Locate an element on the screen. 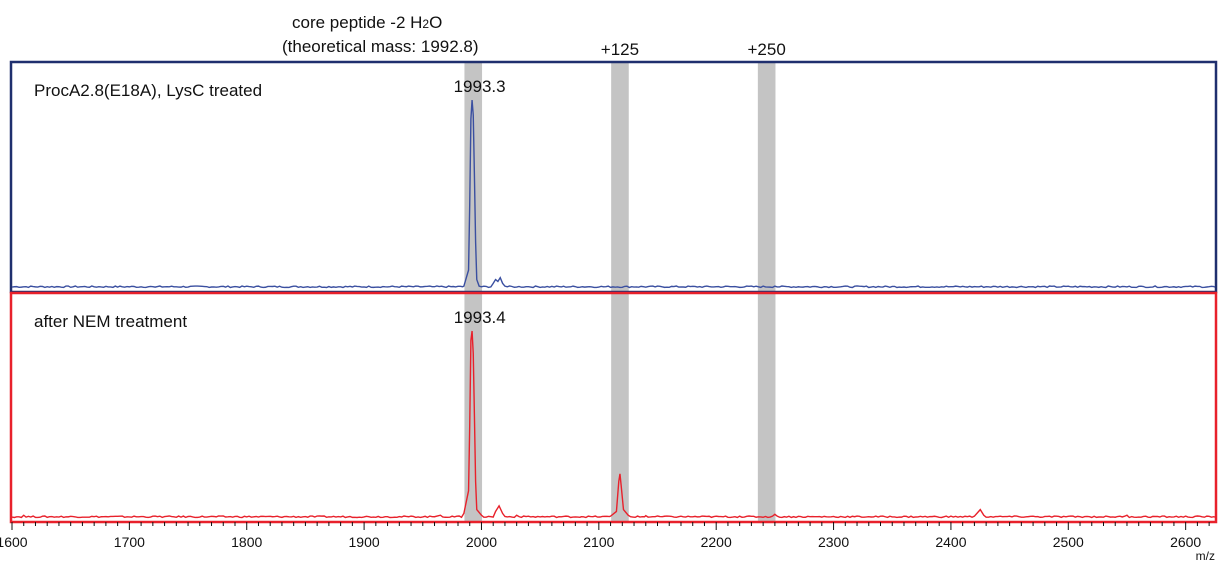 This screenshot has height=565, width=1218. x-tick-label: 1900 is located at coordinates (364, 542).